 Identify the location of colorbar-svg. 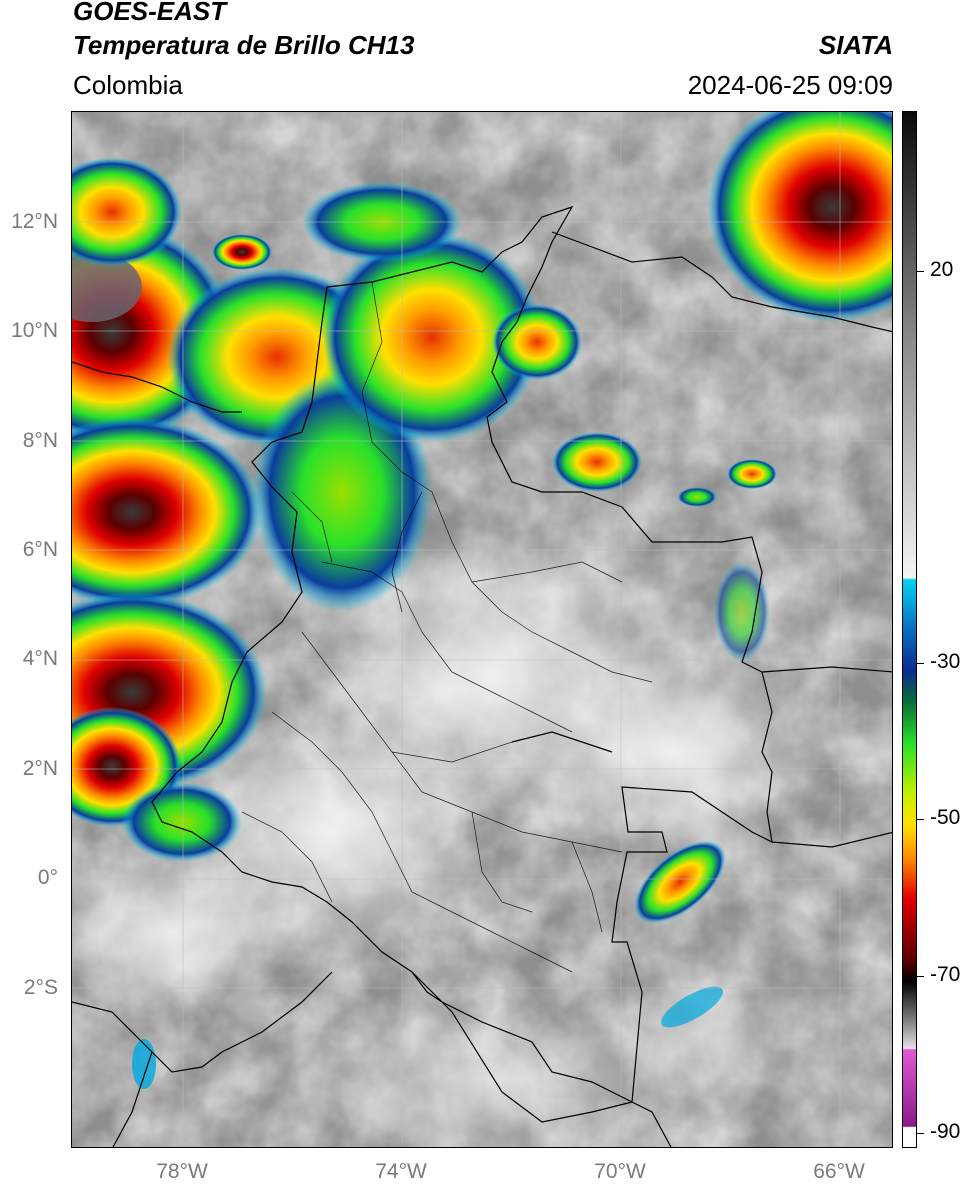
(909, 629).